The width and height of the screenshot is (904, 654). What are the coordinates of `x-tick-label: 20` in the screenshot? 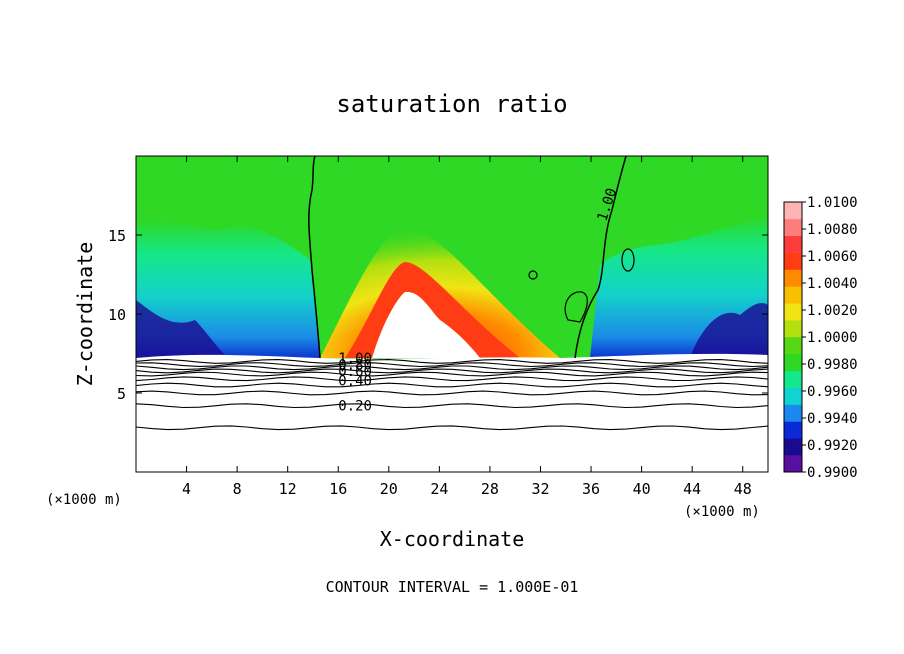 It's located at (389, 489).